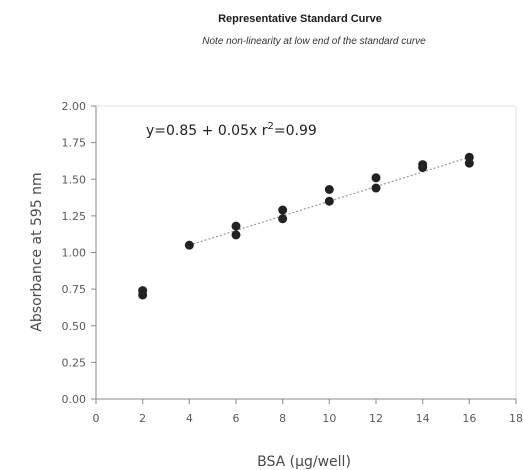  What do you see at coordinates (74, 399) in the screenshot?
I see `y-tick-label: 0.00` at bounding box center [74, 399].